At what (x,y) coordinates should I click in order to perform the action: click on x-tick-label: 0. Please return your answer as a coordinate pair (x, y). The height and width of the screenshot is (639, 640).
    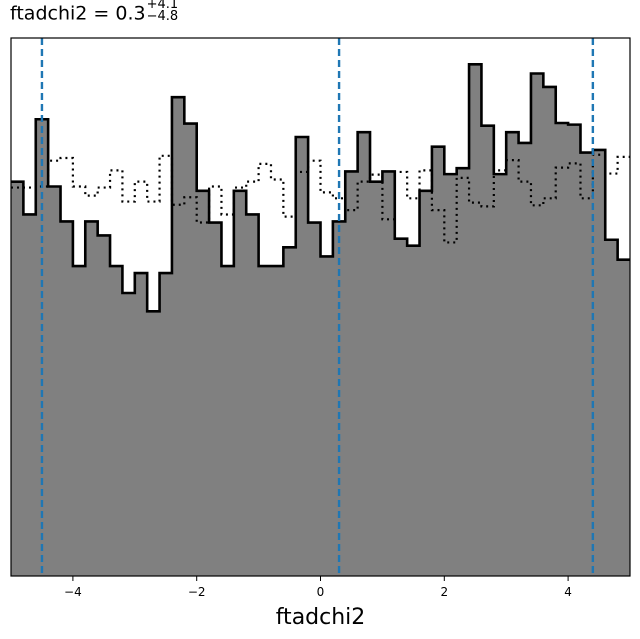
    Looking at the image, I should click on (321, 592).